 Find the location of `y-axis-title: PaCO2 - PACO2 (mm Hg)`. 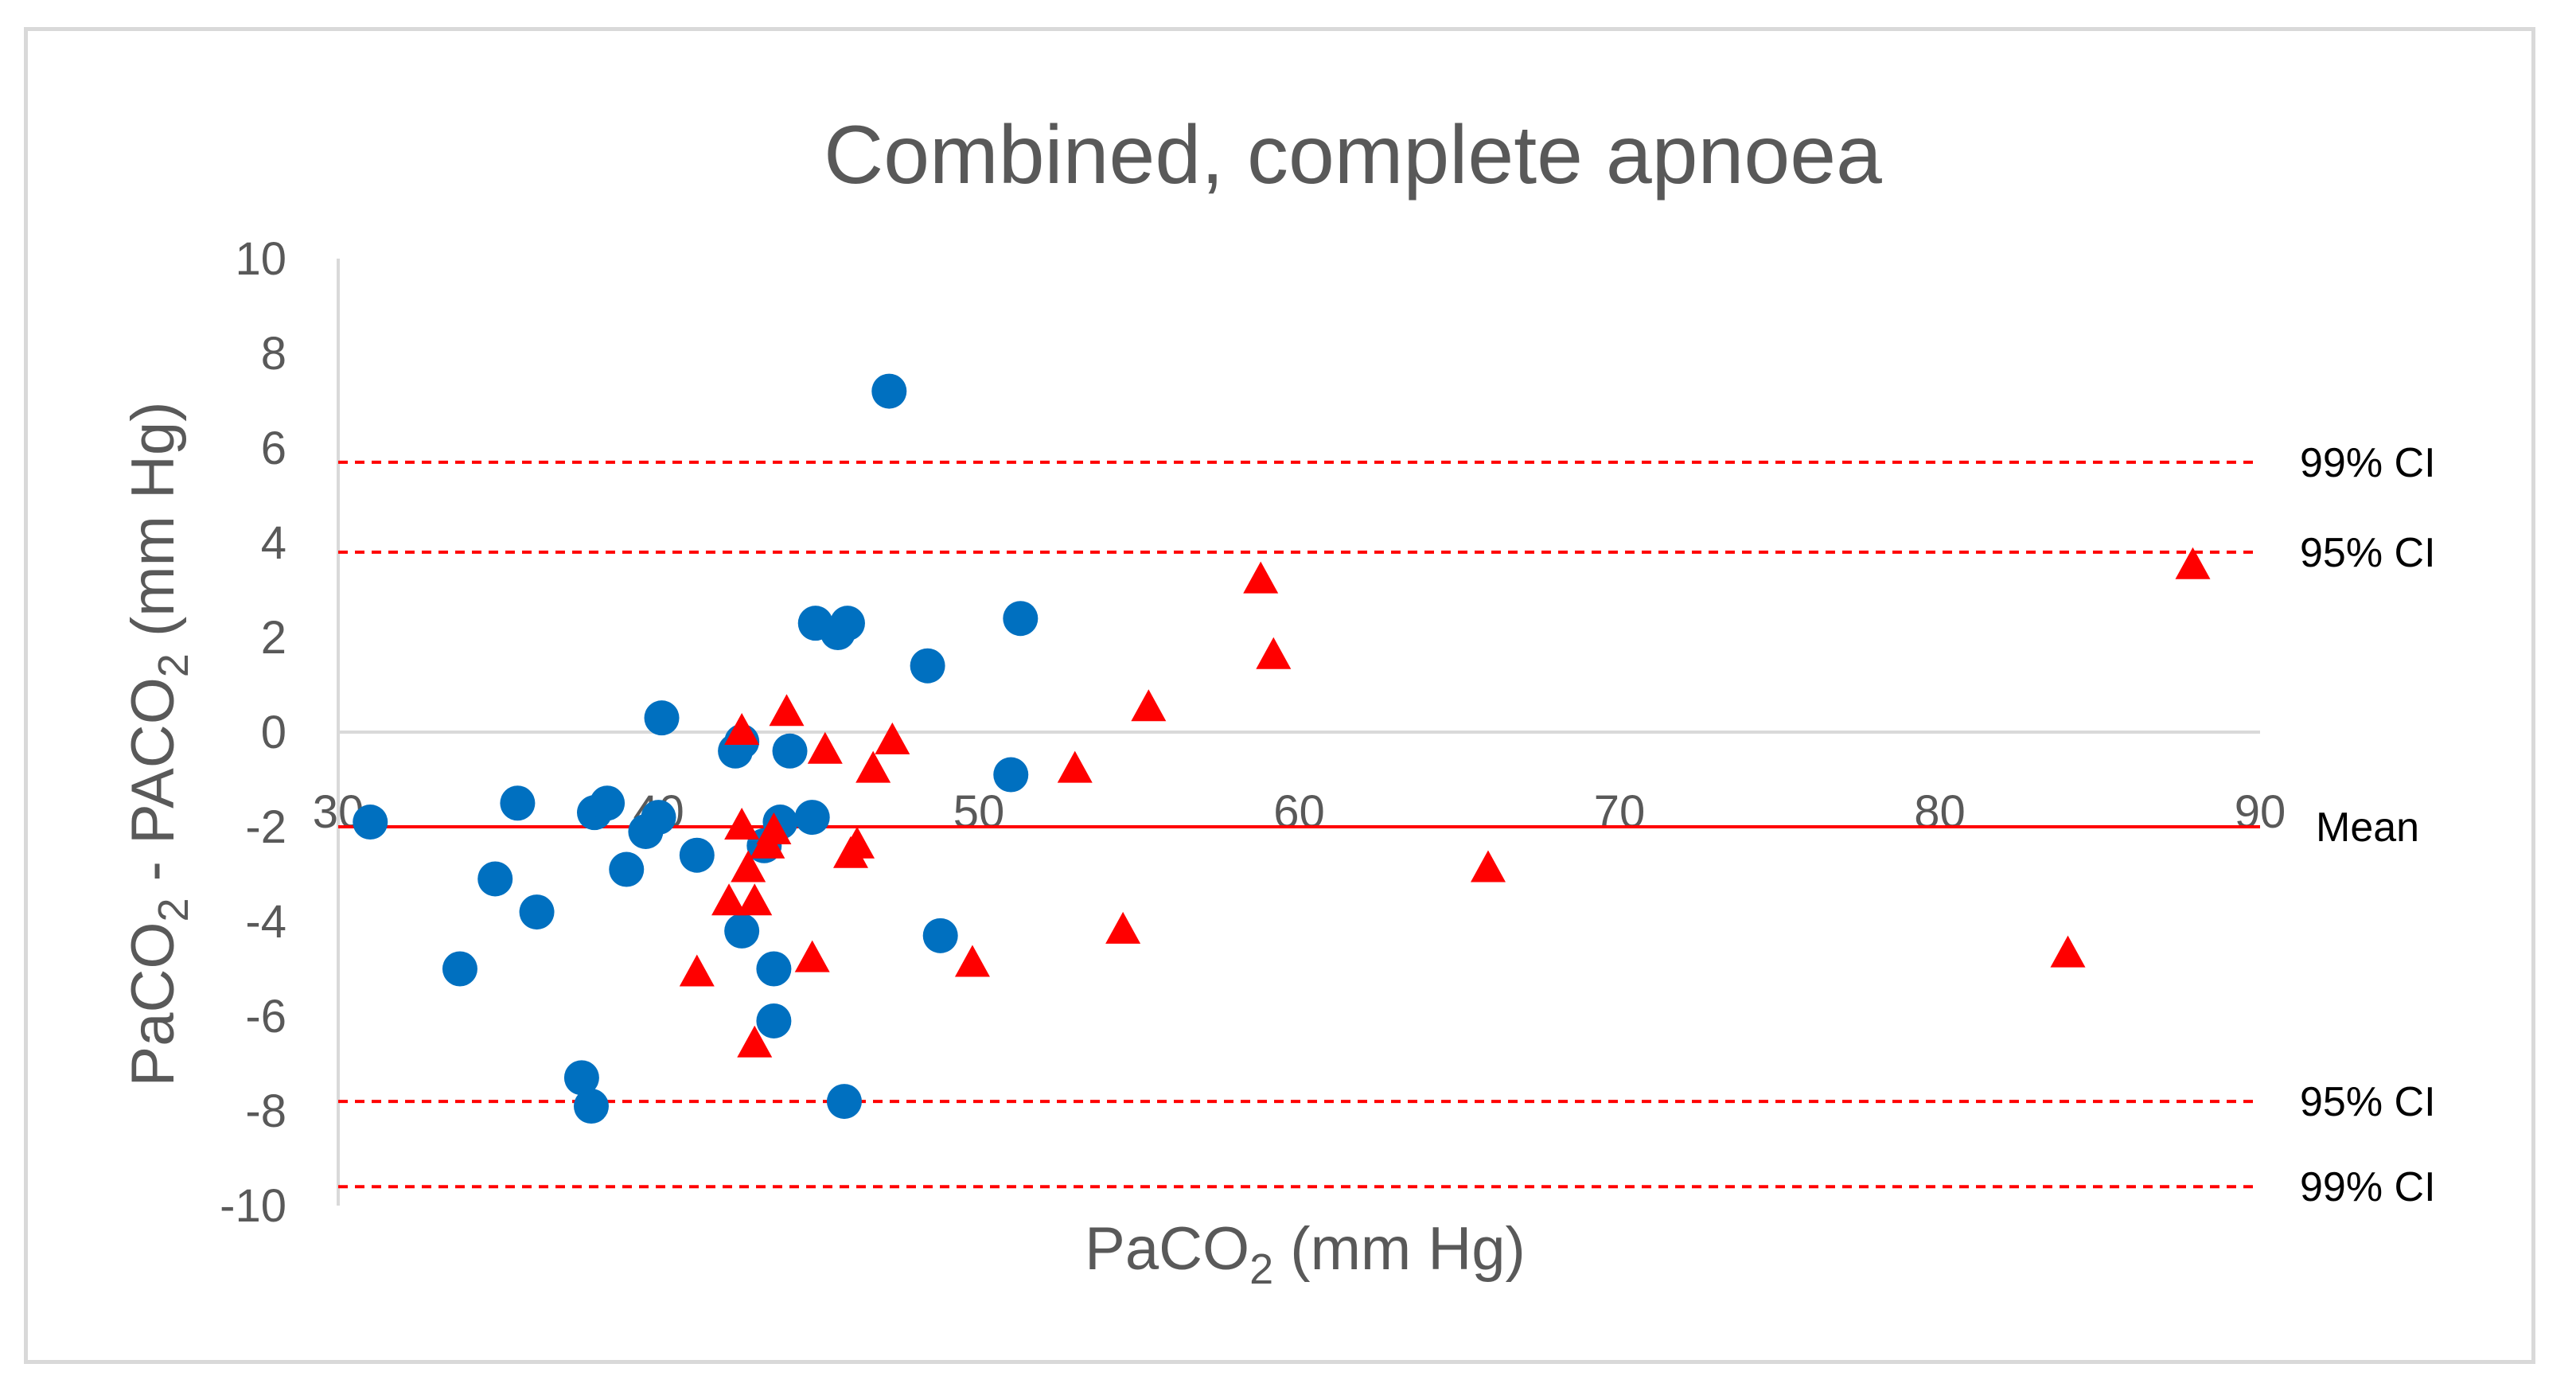

y-axis-title: PaCO2 - PACO2 (mm Hg) is located at coordinates (158, 744).